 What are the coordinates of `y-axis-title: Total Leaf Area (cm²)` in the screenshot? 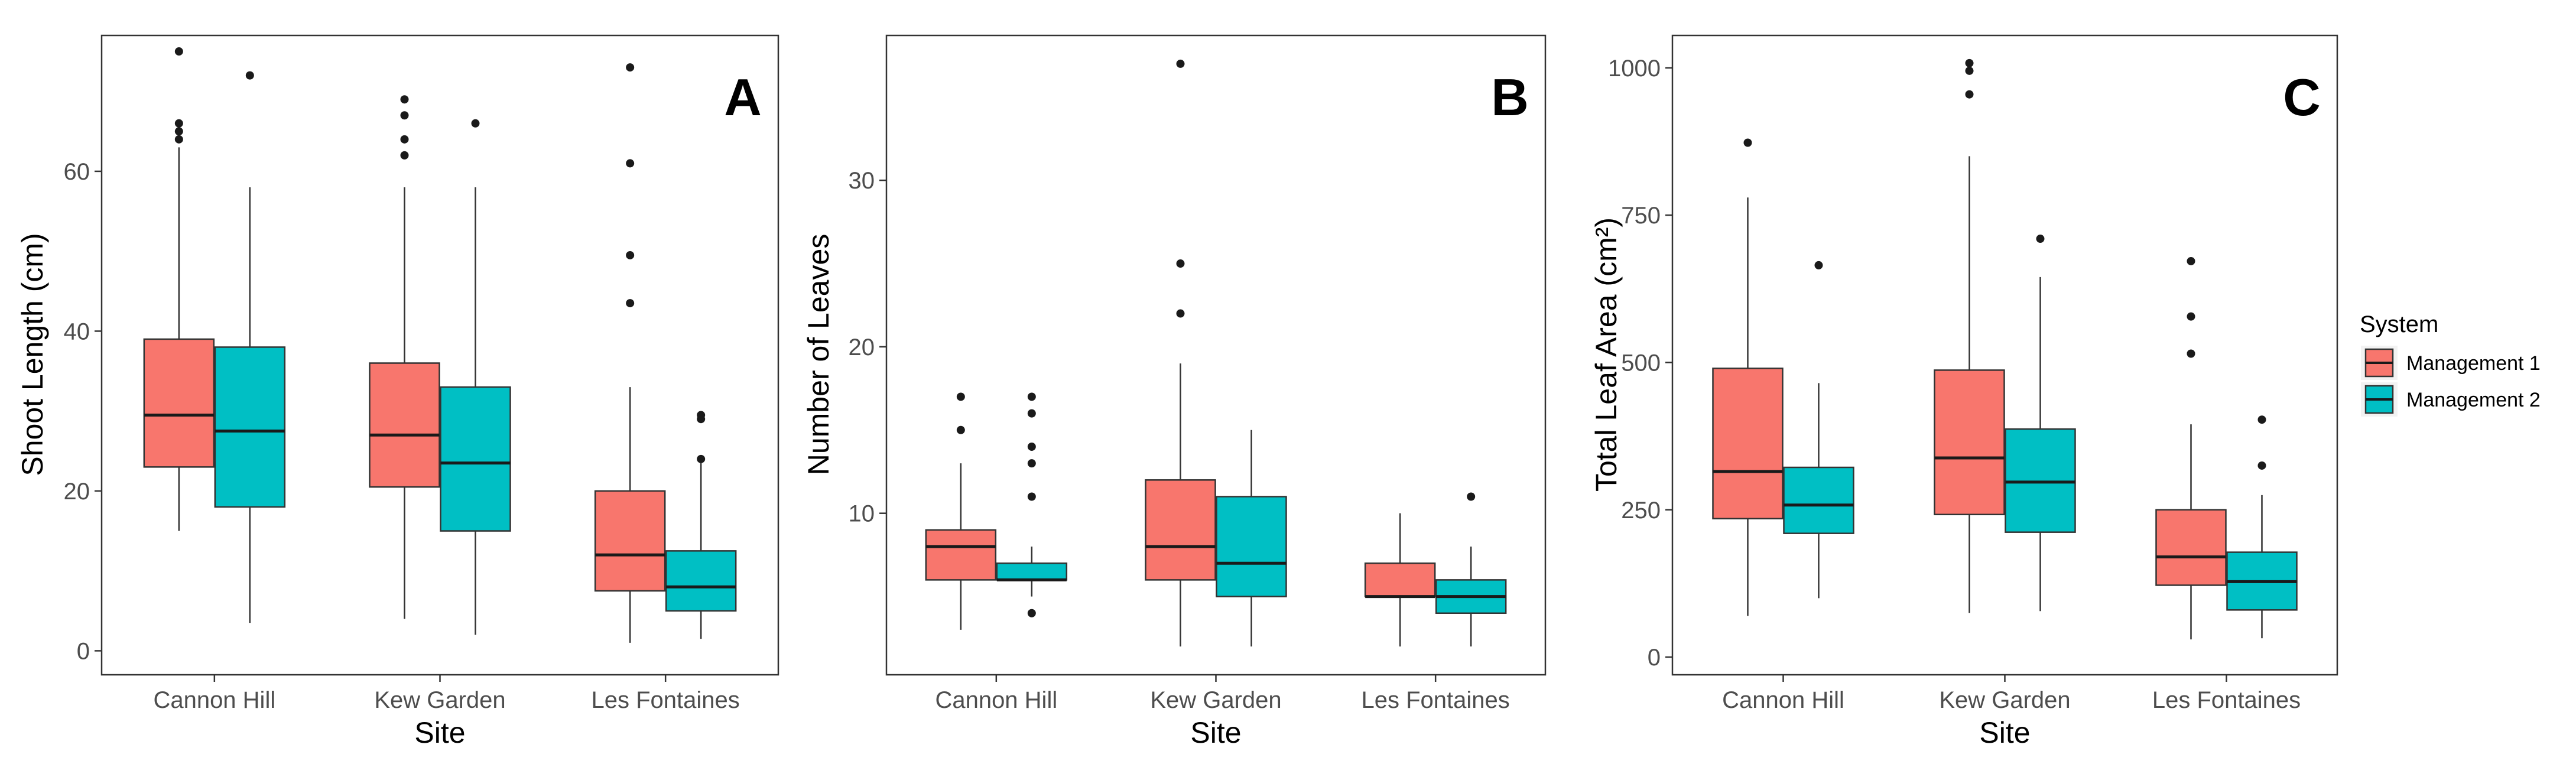 It's located at (1606, 355).